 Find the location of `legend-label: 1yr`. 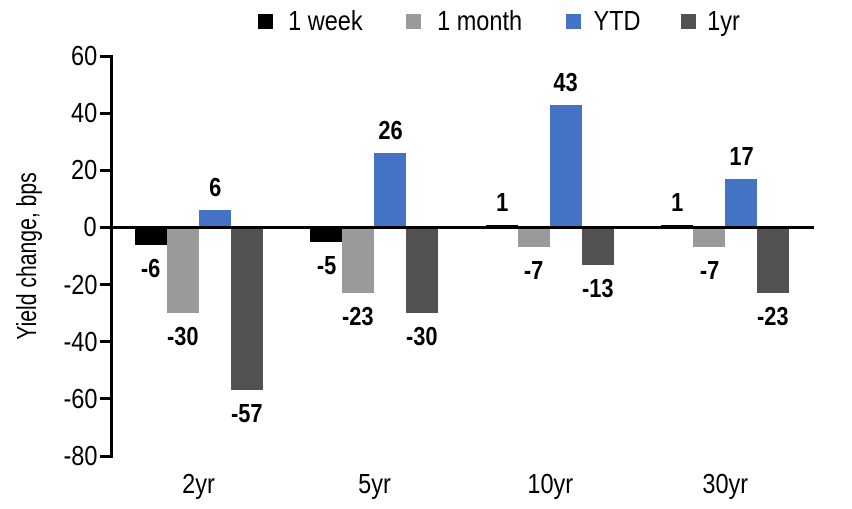

legend-label: 1yr is located at coordinates (723, 21).